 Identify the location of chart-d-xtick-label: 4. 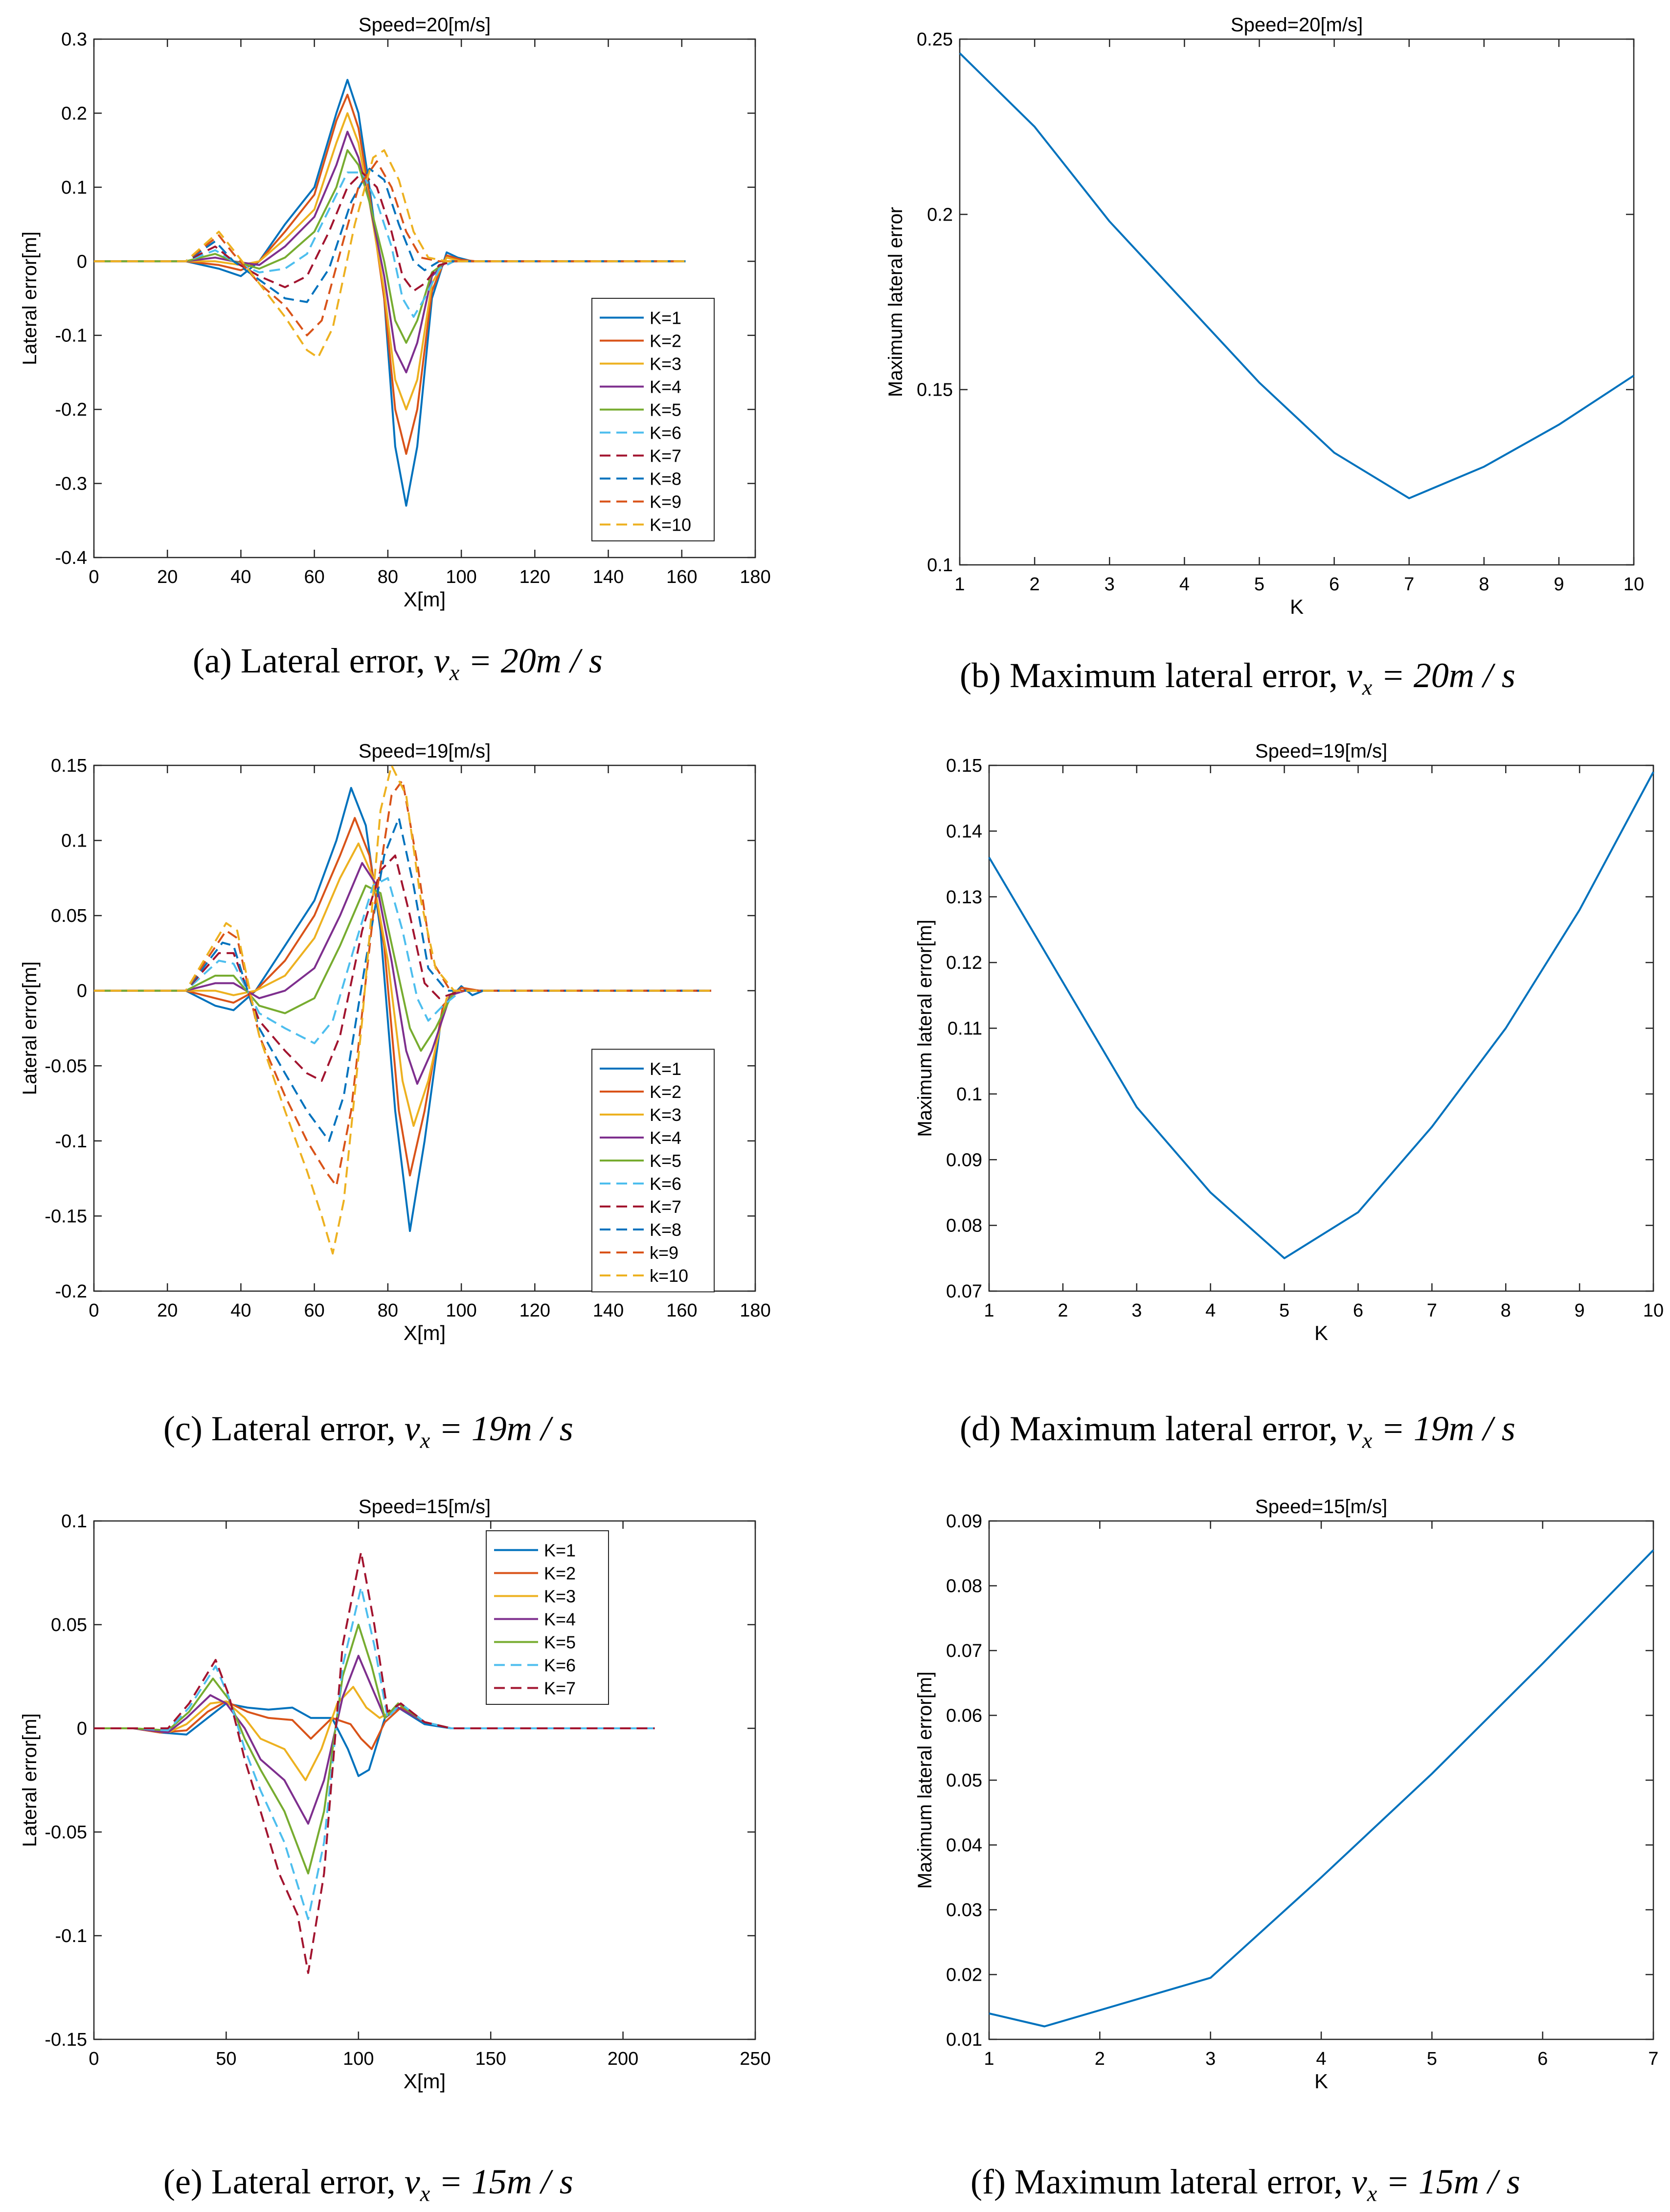
(1211, 1310).